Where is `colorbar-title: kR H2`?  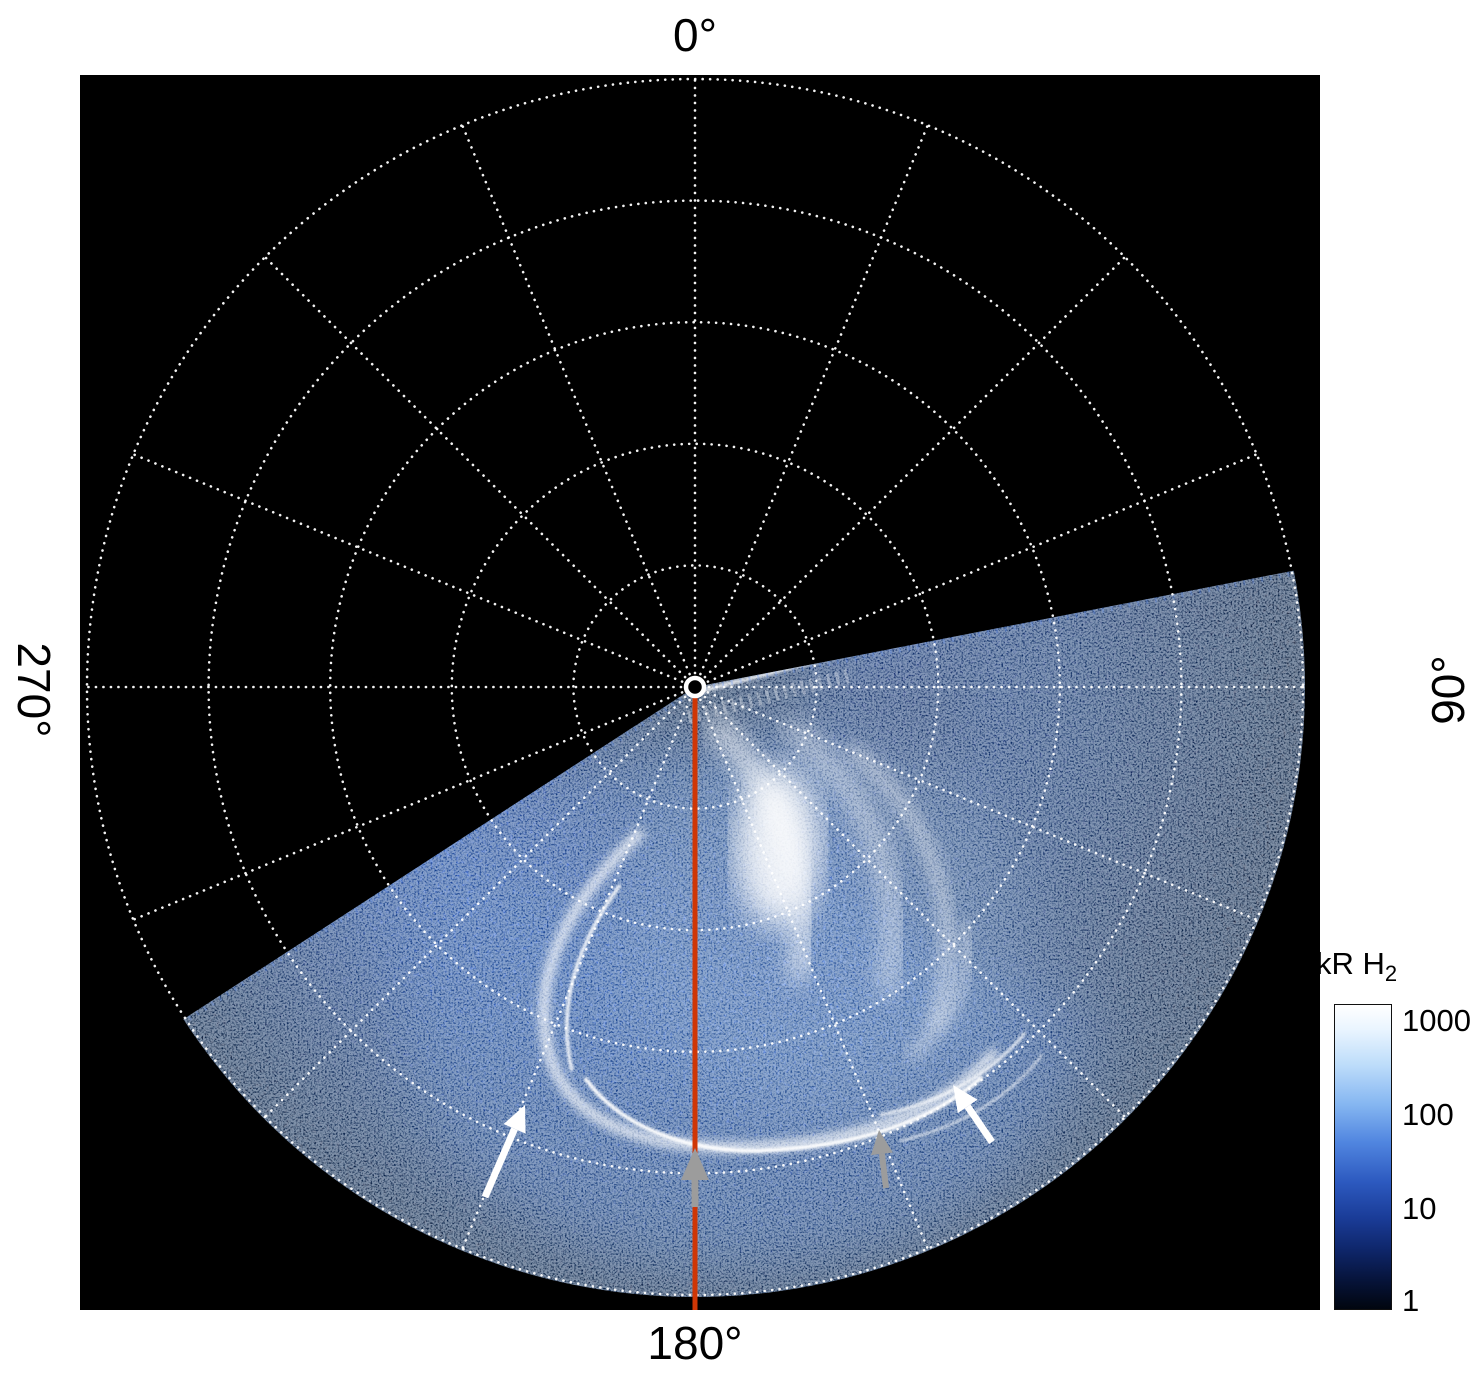 colorbar-title: kR H2 is located at coordinates (1356, 966).